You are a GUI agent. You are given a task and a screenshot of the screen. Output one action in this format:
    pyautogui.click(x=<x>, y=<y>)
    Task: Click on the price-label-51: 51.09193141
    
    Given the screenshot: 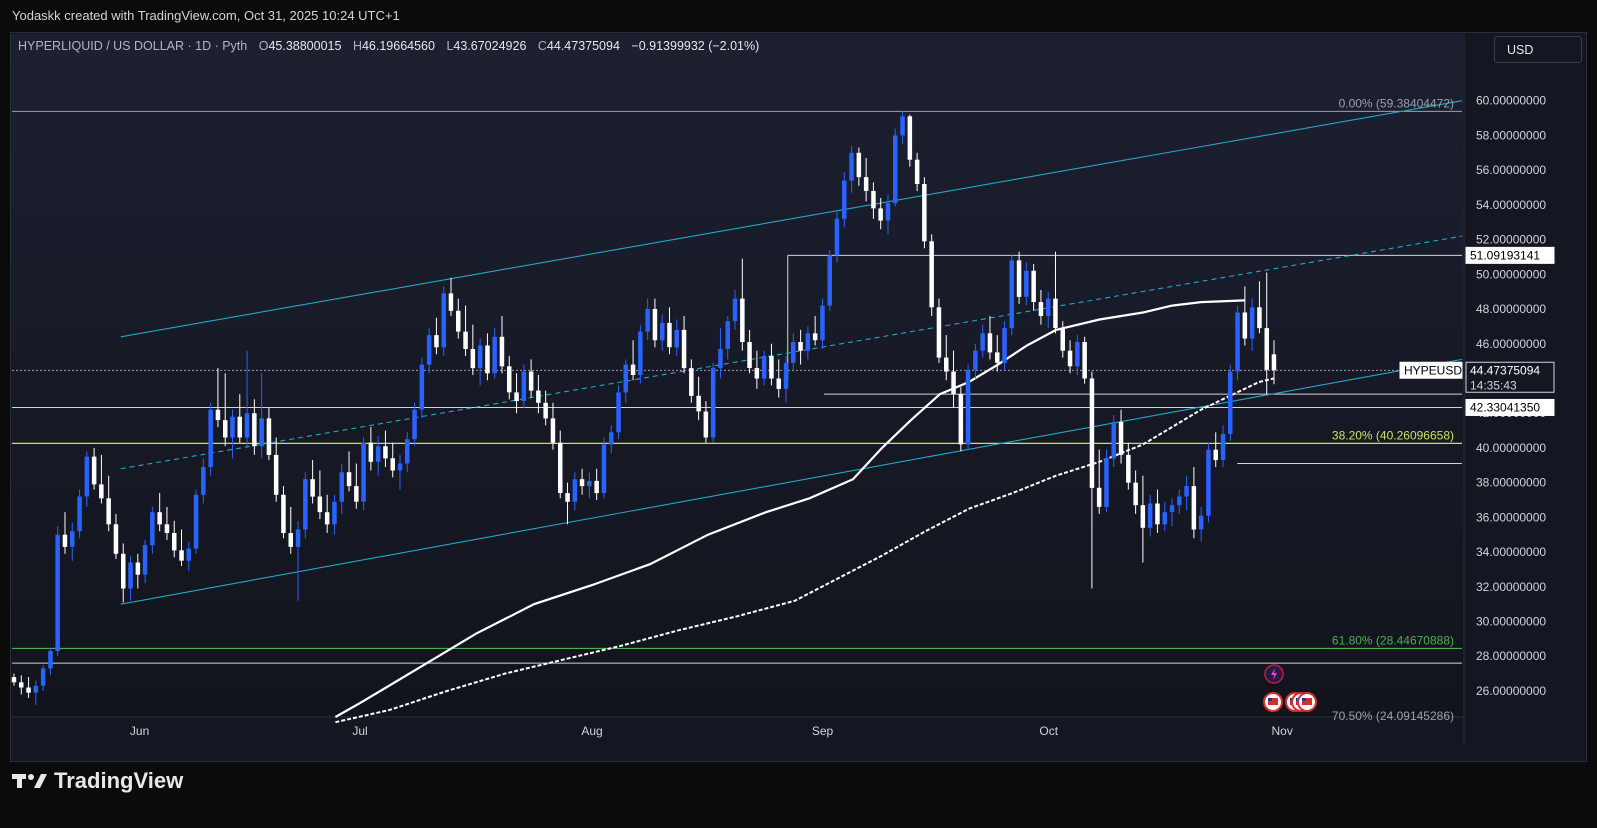 What is the action you would take?
    pyautogui.click(x=1505, y=255)
    